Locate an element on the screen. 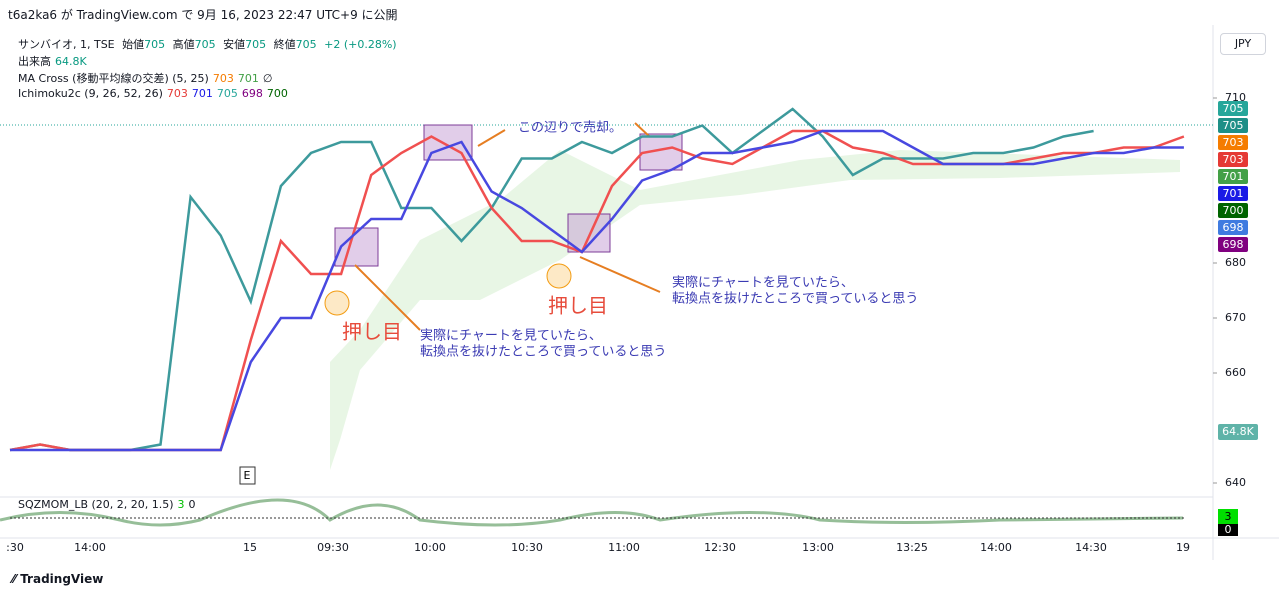 This screenshot has height=597, width=1279. x-tick-label: 15 is located at coordinates (250, 547).